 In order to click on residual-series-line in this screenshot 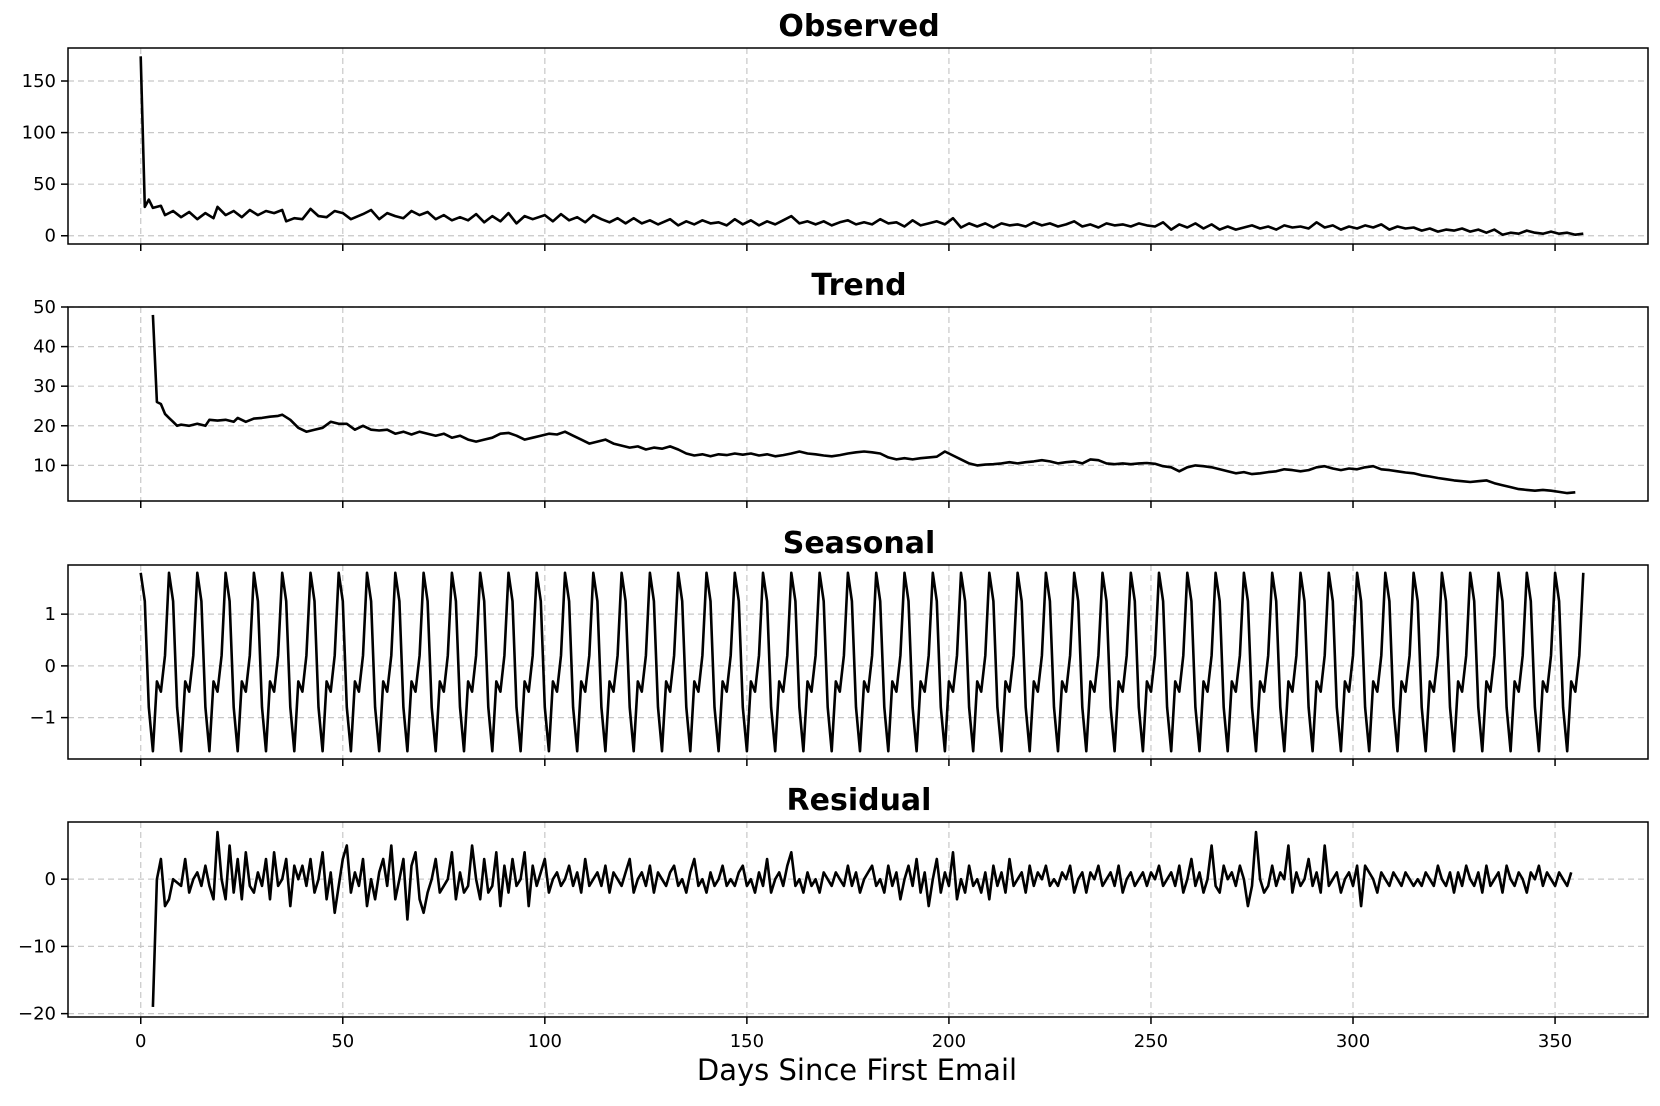, I will do `click(862, 918)`.